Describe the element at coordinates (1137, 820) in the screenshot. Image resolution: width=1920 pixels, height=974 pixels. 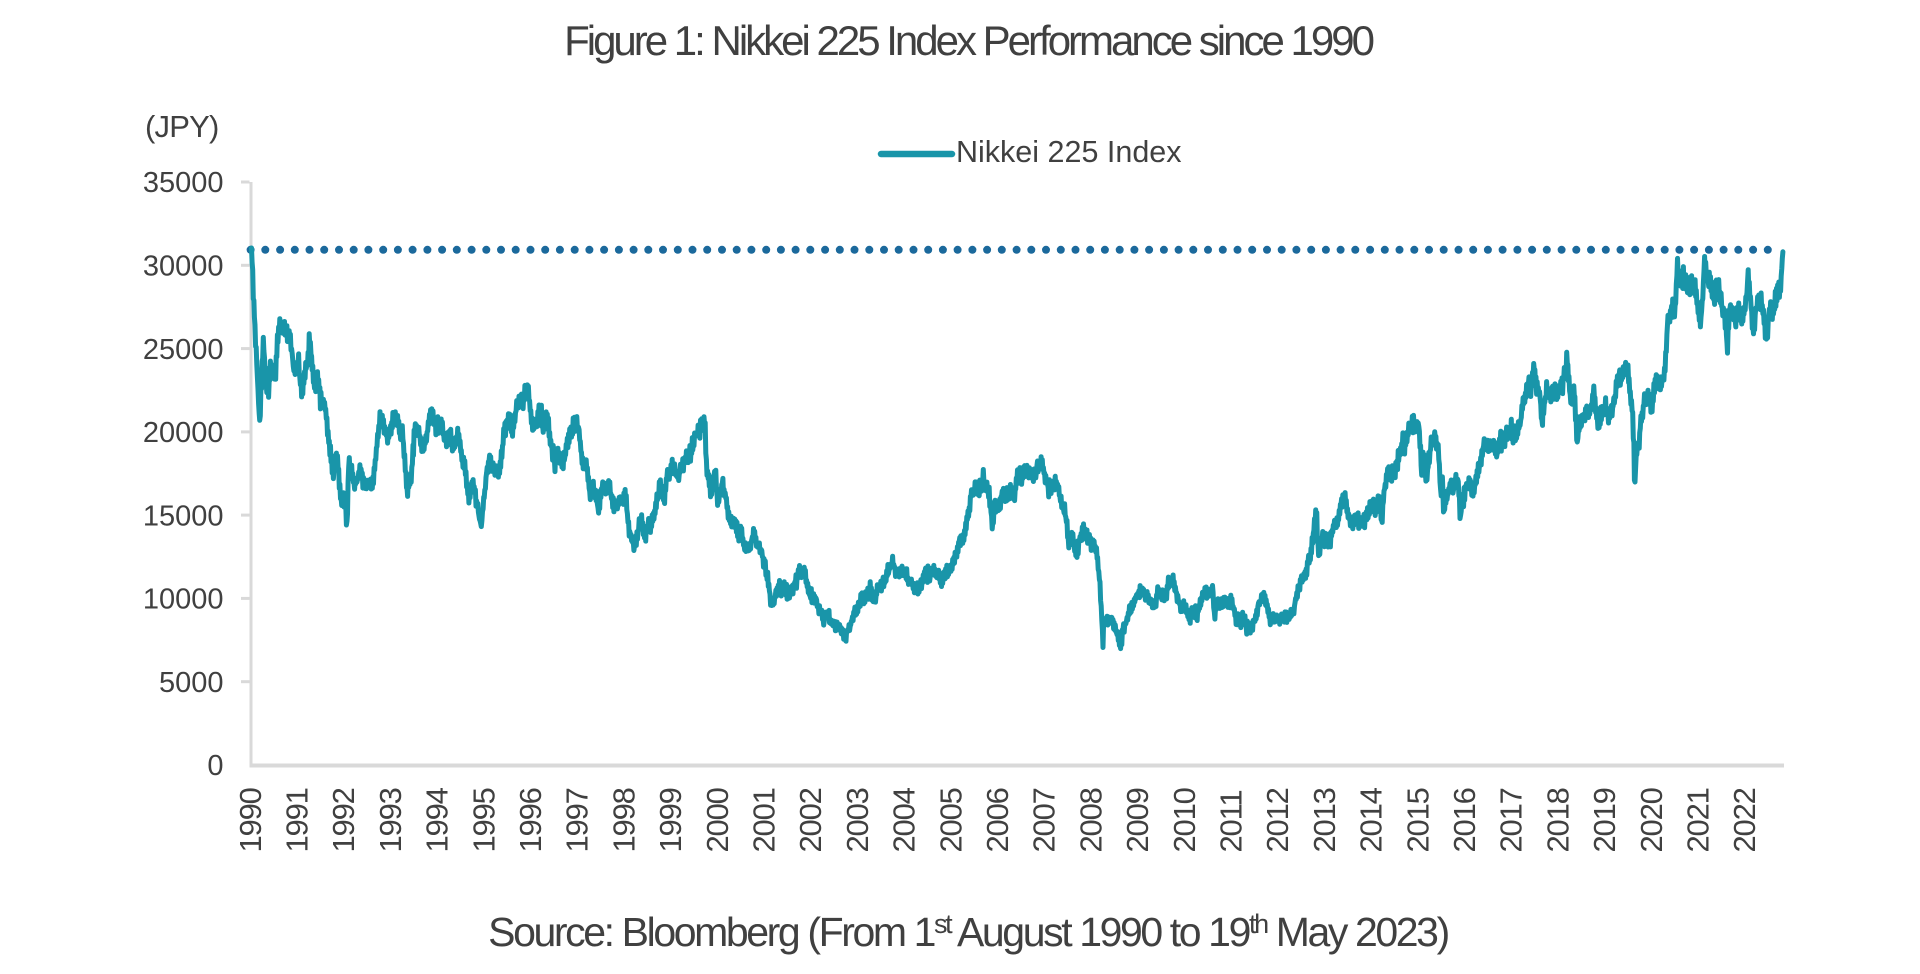
I see `svg-text: 2009` at that location.